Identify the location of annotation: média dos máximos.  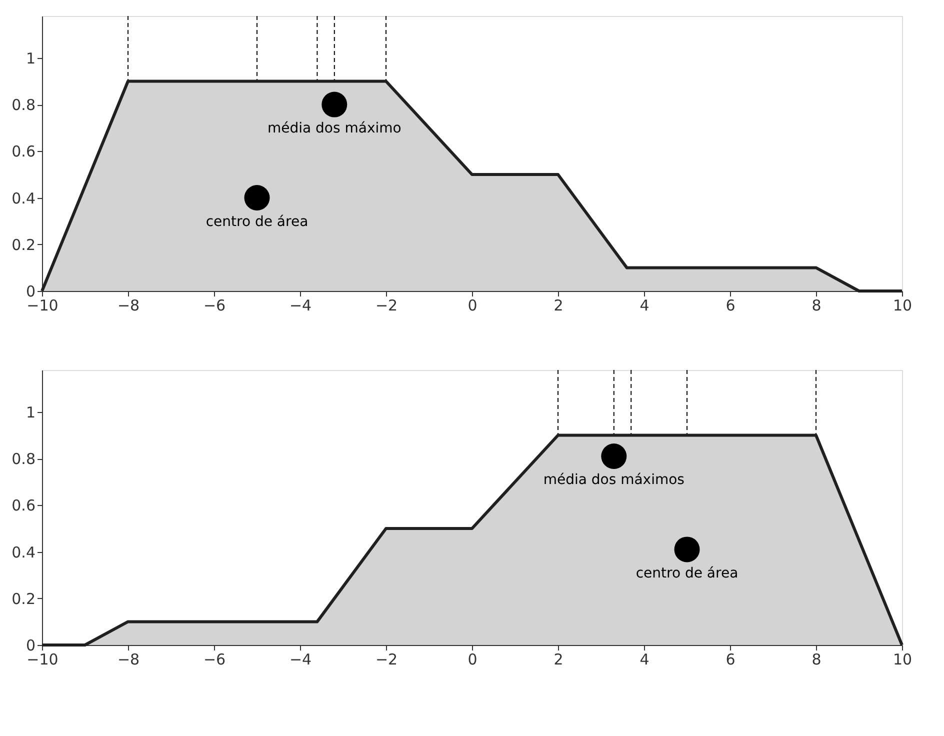
(613, 480).